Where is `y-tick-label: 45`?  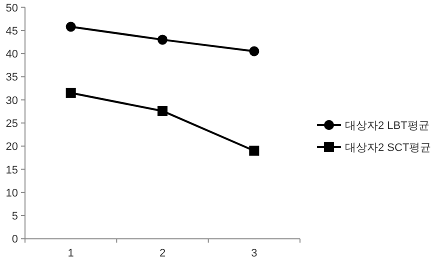
y-tick-label: 45 is located at coordinates (12, 31).